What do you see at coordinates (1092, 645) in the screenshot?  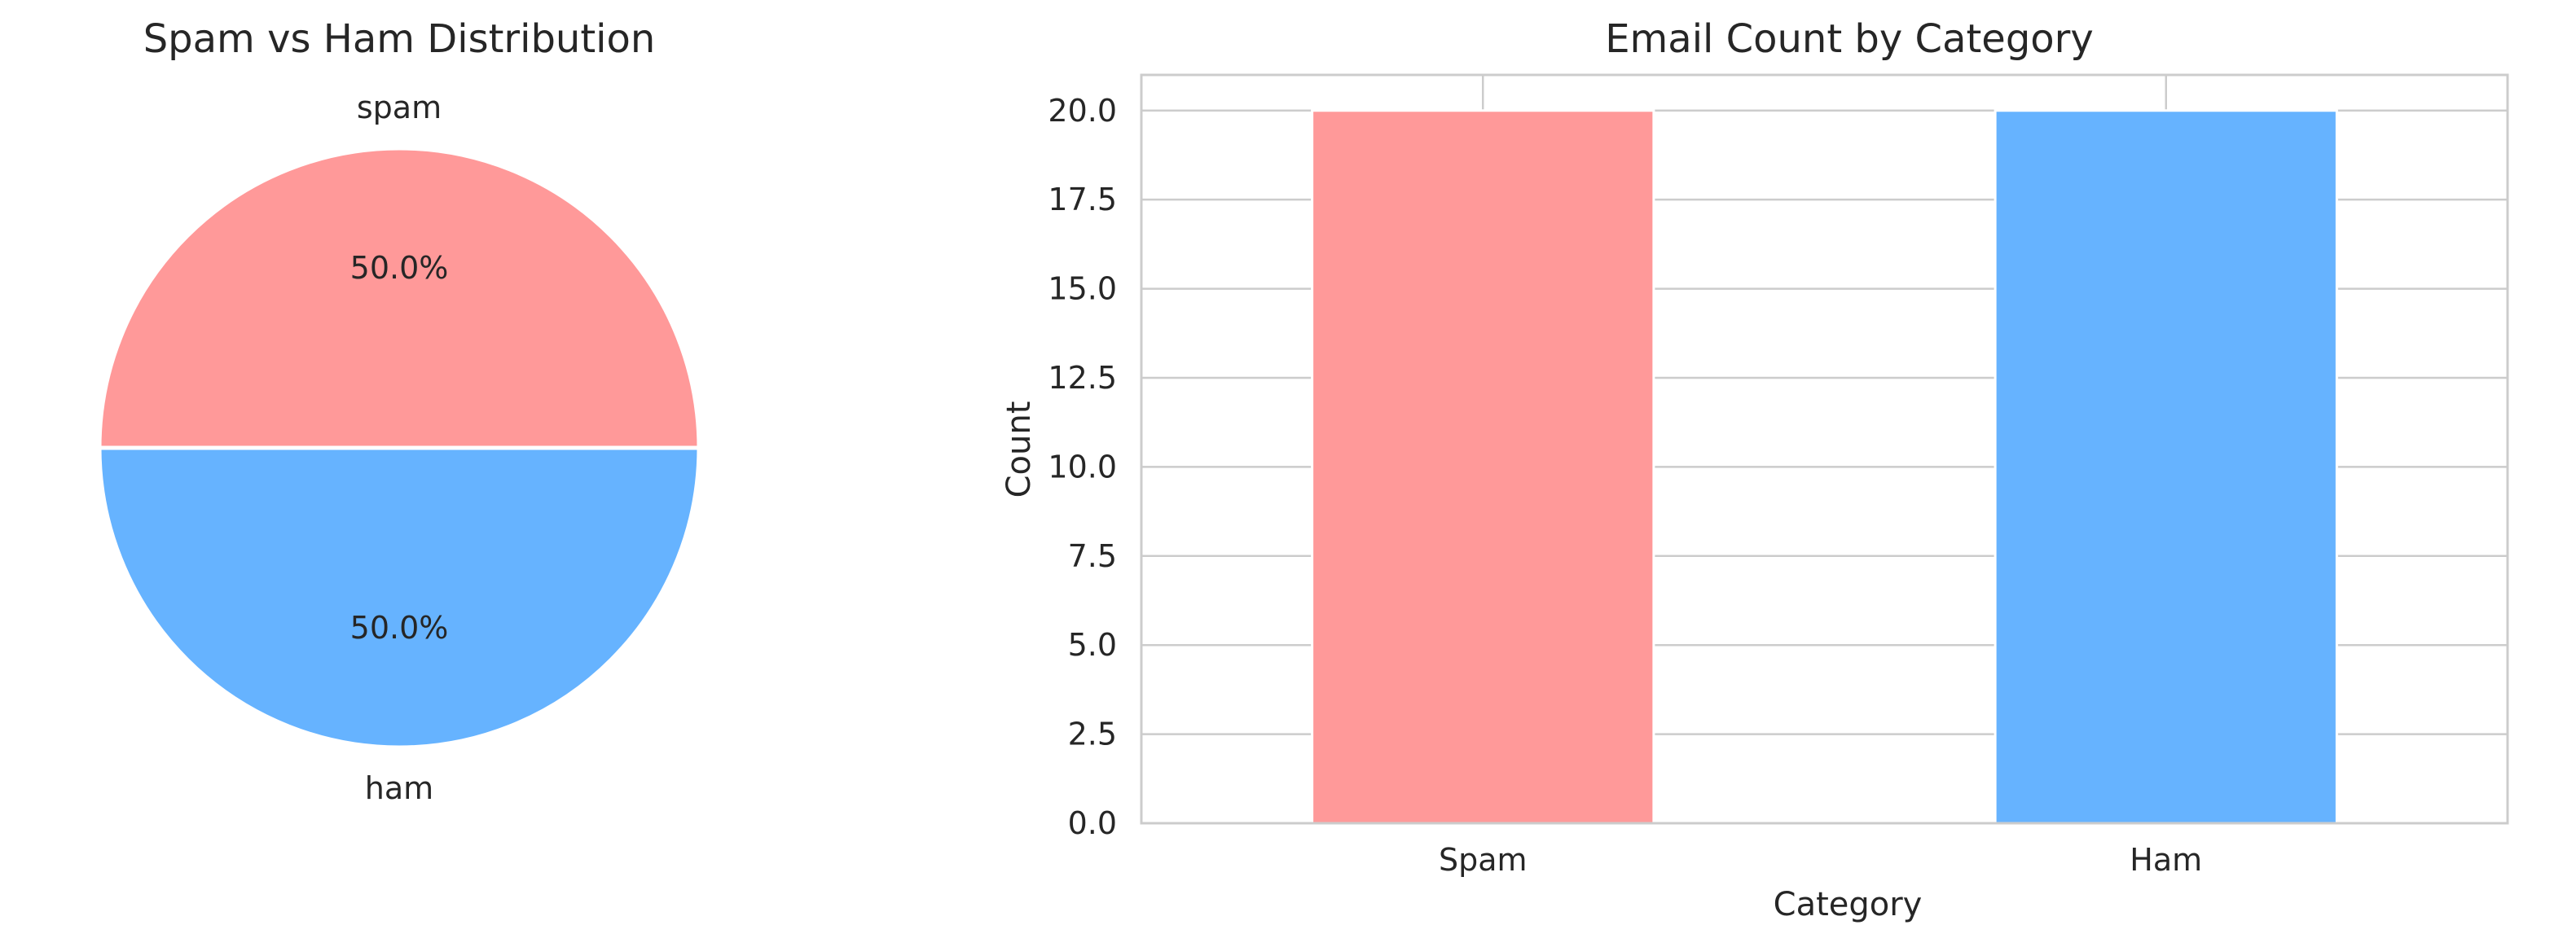 I see `y-tick-label: 5.0` at bounding box center [1092, 645].